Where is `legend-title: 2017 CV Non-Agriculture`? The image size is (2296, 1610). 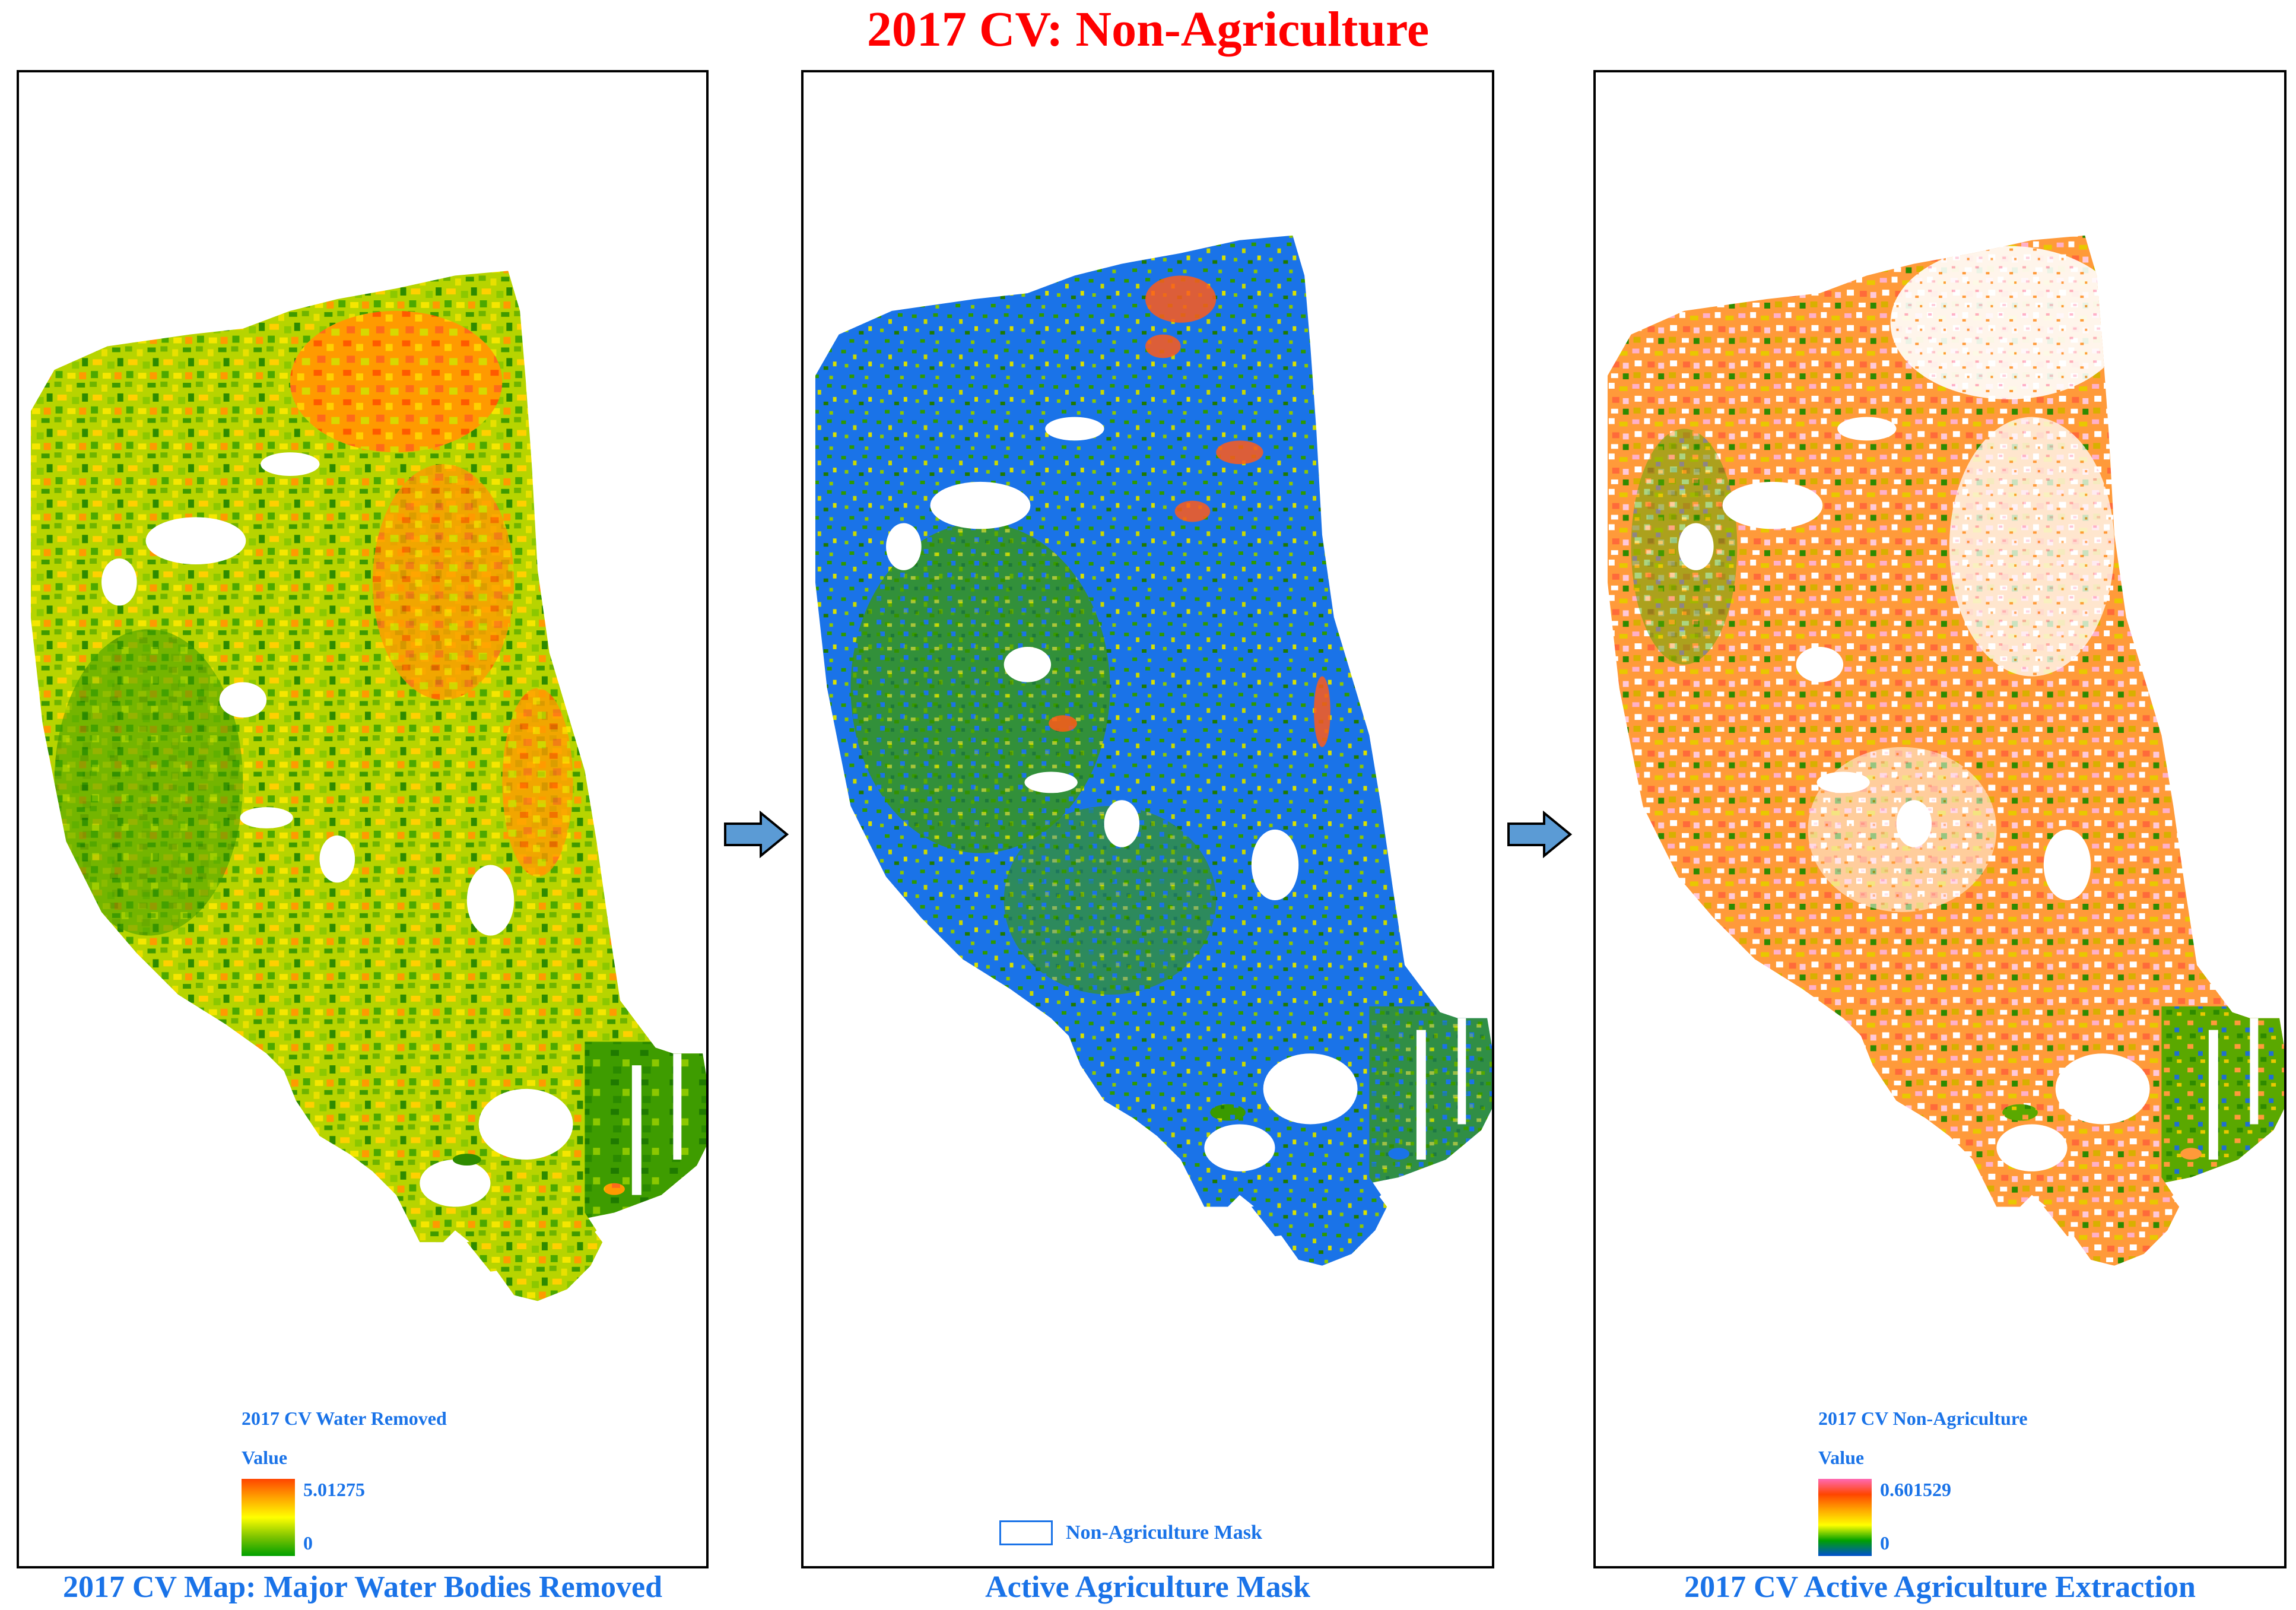 legend-title: 2017 CV Non-Agriculture is located at coordinates (1923, 1418).